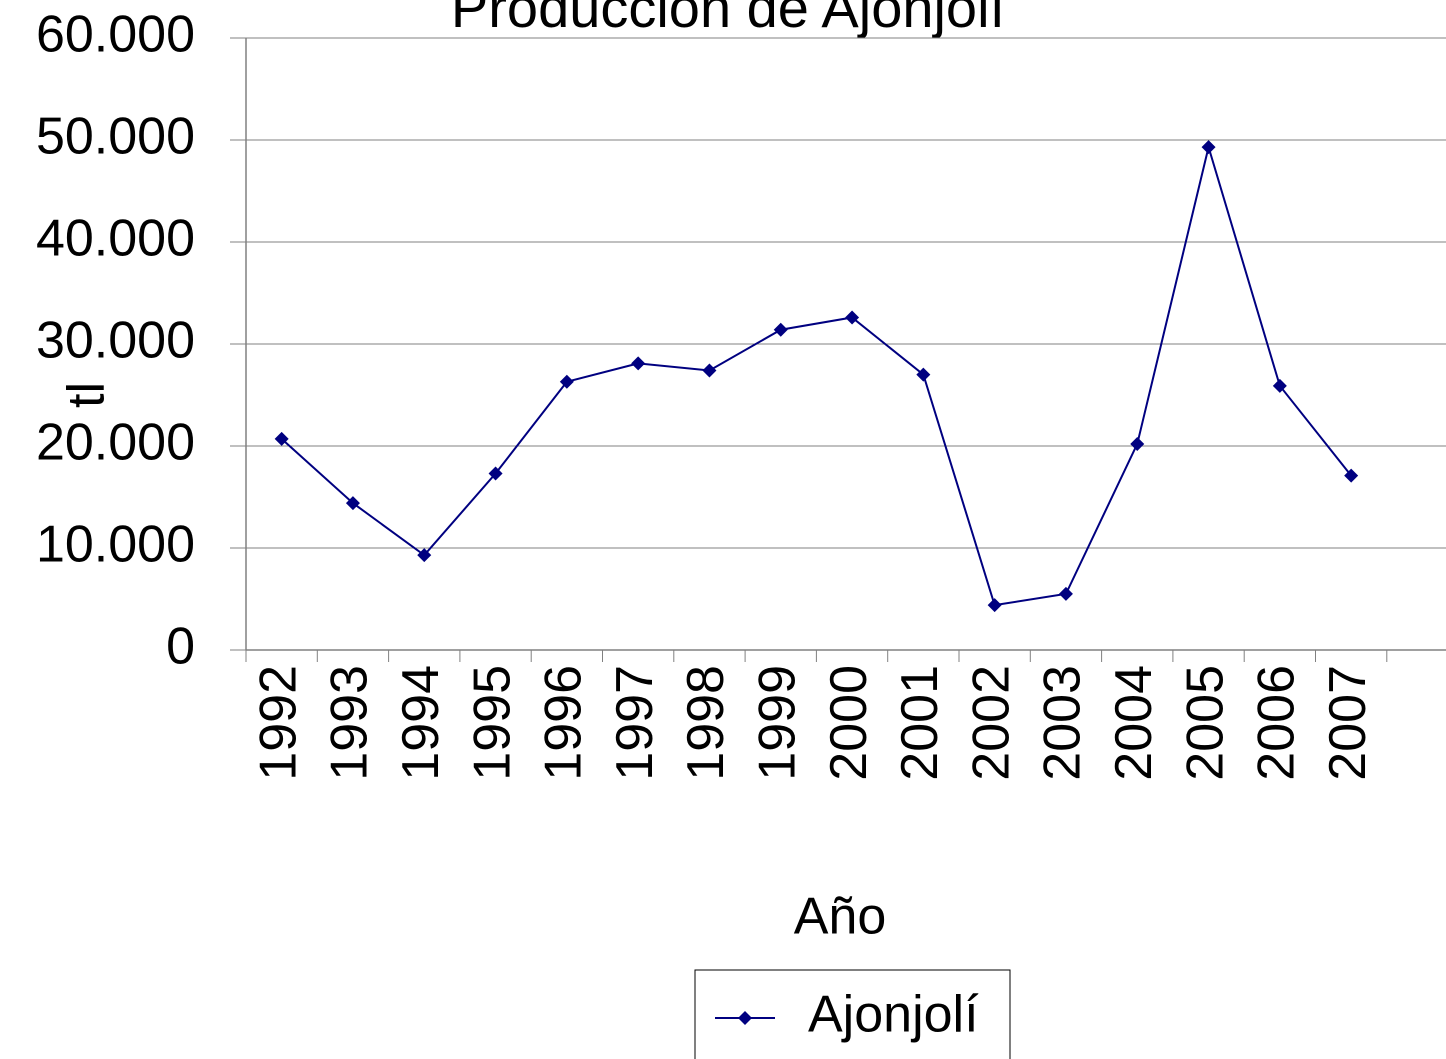 The height and width of the screenshot is (1059, 1446). What do you see at coordinates (635, 723) in the screenshot?
I see `x-tick-label: 1997` at bounding box center [635, 723].